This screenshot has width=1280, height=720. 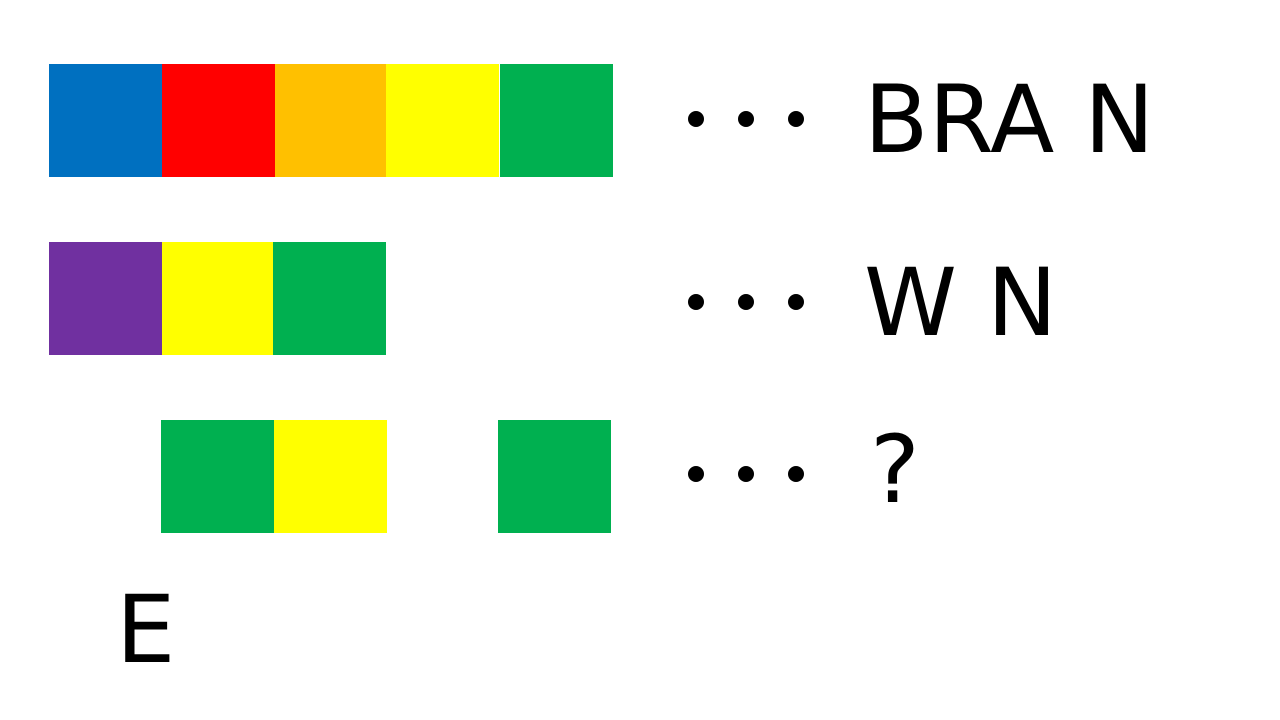 I want to click on row1-block-yellow, so click(x=442, y=120).